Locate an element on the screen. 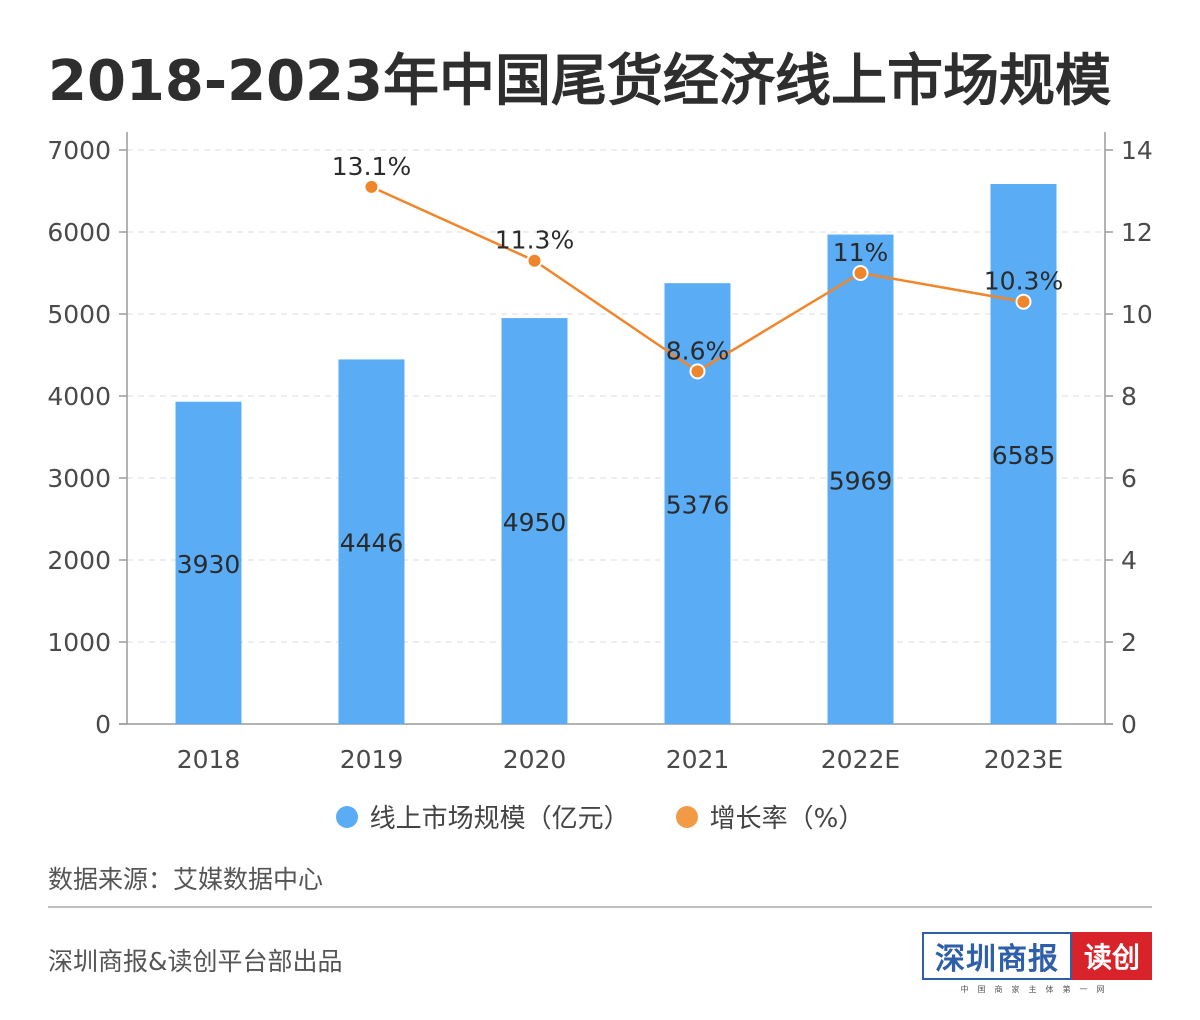 Image resolution: width=1200 pixels, height=1020 pixels. bar-label-layer: 3930 4446 4950 5376 5969 6585 is located at coordinates (616, 510).